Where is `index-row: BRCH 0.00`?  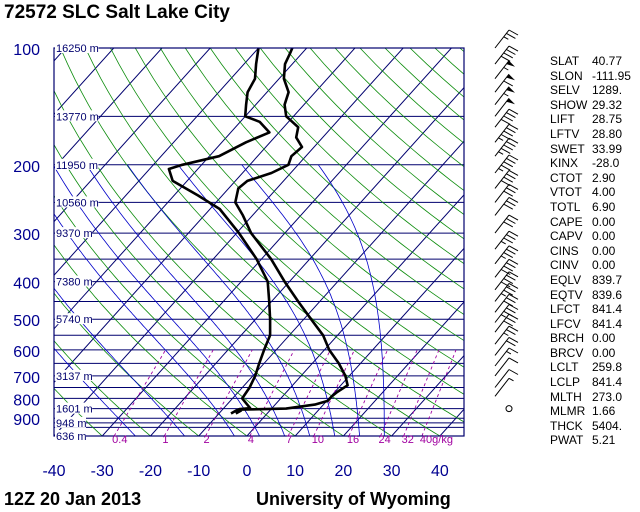 index-row: BRCH 0.00 is located at coordinates (595, 338).